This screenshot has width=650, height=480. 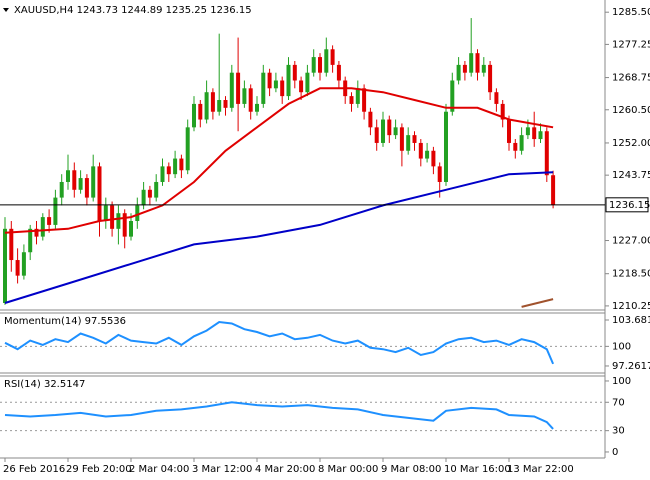 I want to click on x-tick-label: 9 Mar 08:00, so click(x=411, y=469).